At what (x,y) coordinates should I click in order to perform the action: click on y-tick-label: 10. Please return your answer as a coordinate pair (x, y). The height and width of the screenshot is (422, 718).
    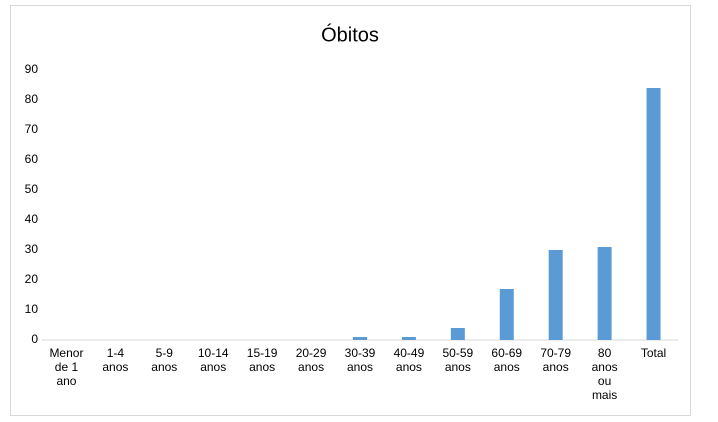
    Looking at the image, I should click on (32, 309).